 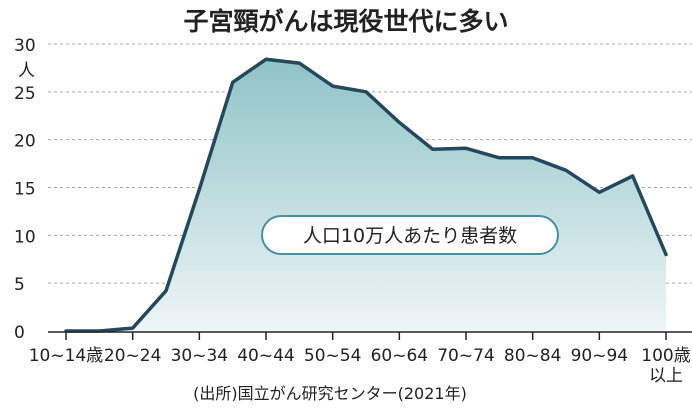 I want to click on y-axis-ticks: 0 5 10 15 20 25 30, so click(x=25, y=189).